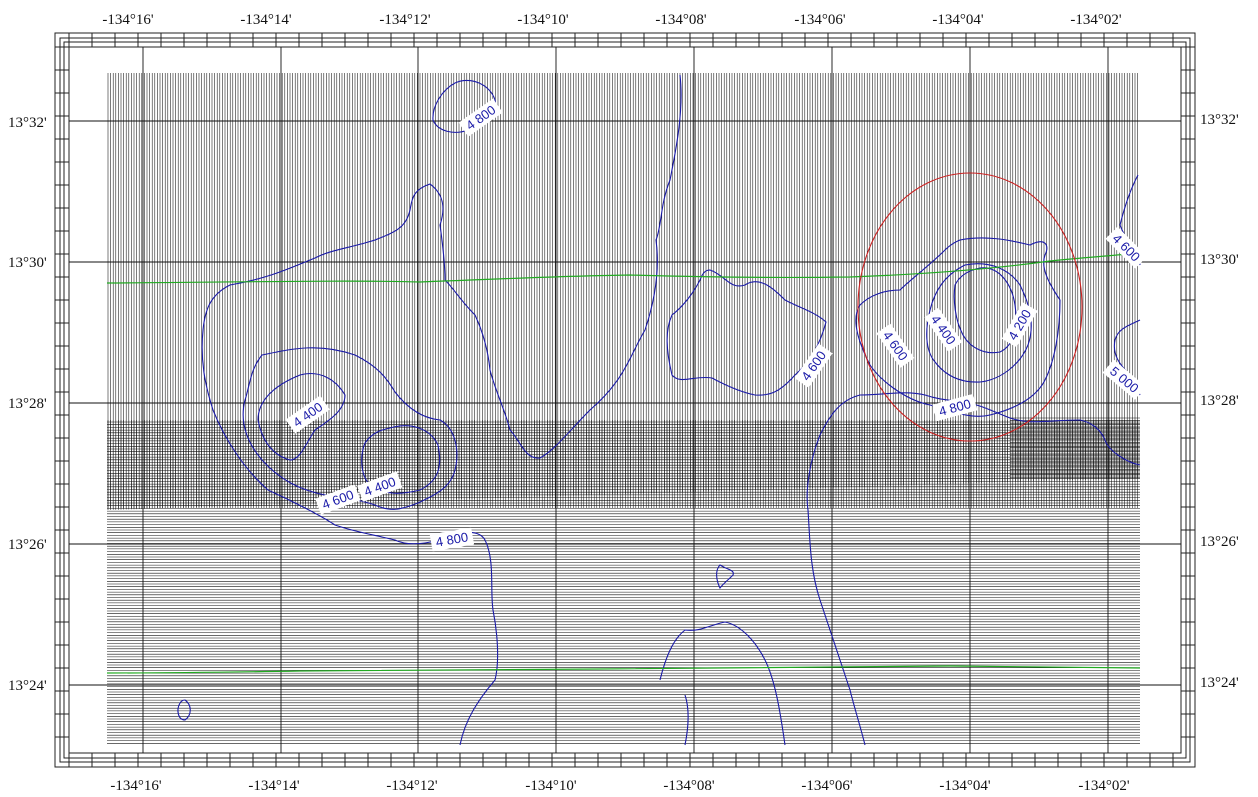 The image size is (1258, 797). I want to click on lat-label-left: 13°26', so click(27, 545).